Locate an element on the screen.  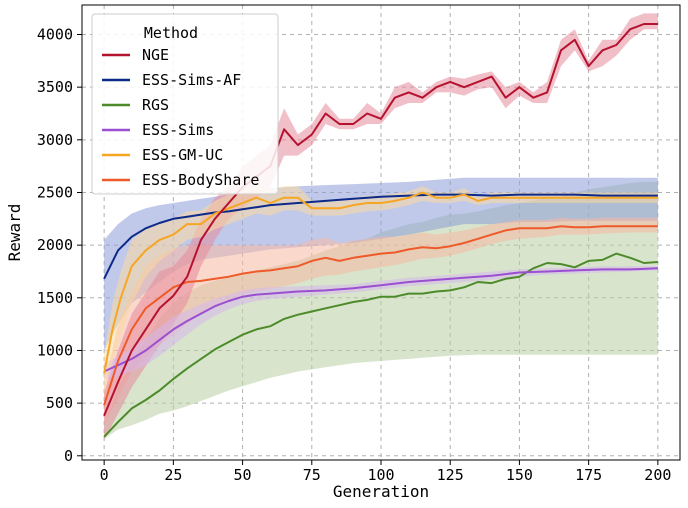
x-tick-label: 75 is located at coordinates (312, 475).